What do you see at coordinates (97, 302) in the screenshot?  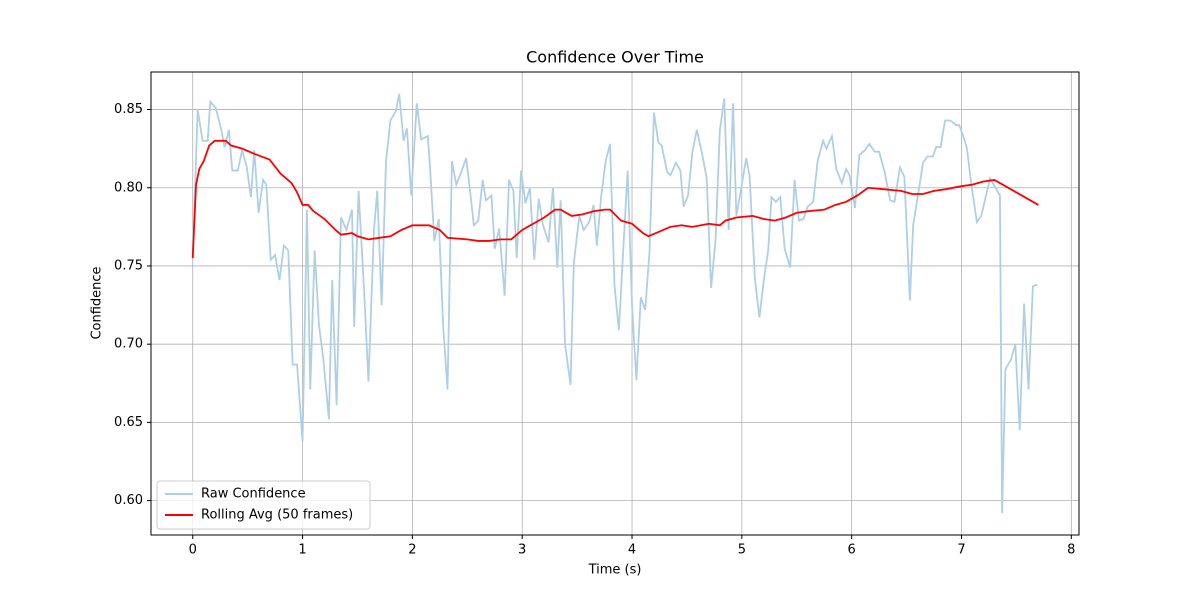 I see `y-axis-label: Confidence` at bounding box center [97, 302].